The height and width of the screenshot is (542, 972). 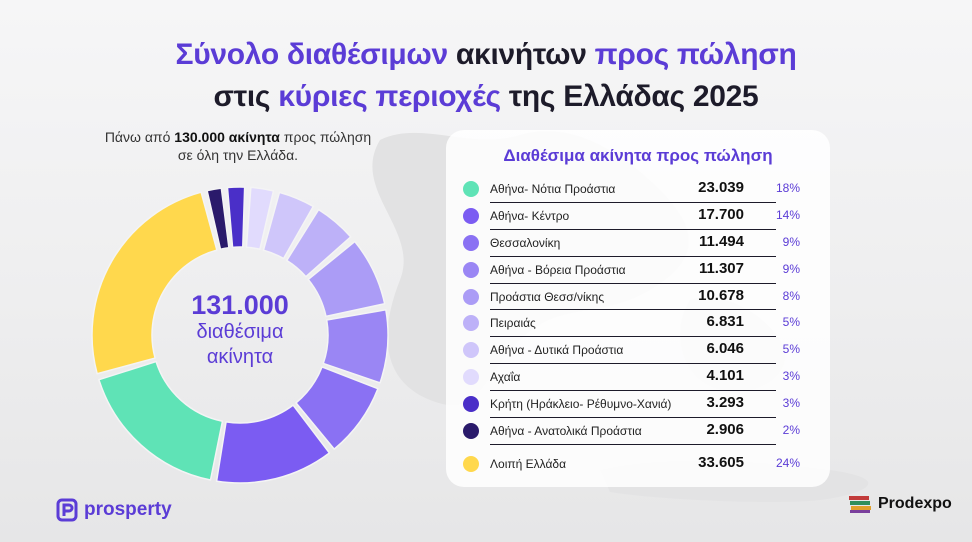 I want to click on prodexpo-logo: Prodexpo, so click(x=900, y=504).